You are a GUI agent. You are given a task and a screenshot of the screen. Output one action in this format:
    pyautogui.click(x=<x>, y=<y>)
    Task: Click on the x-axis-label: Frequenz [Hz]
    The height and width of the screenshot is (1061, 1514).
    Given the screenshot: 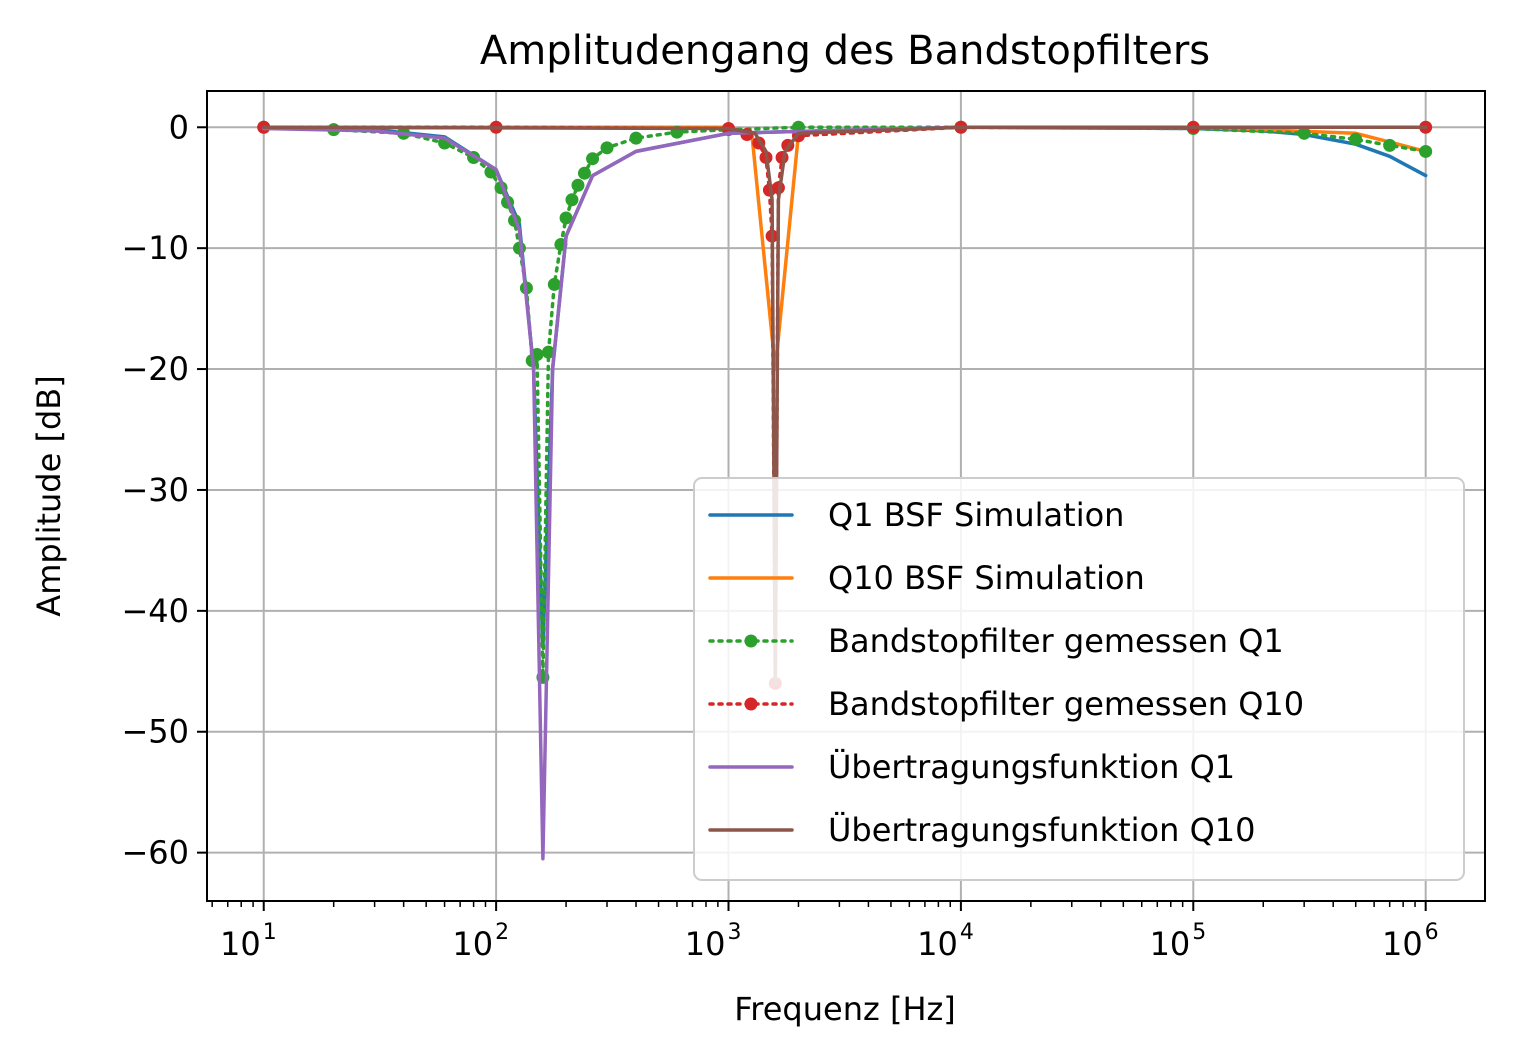 What is the action you would take?
    pyautogui.click(x=845, y=1009)
    